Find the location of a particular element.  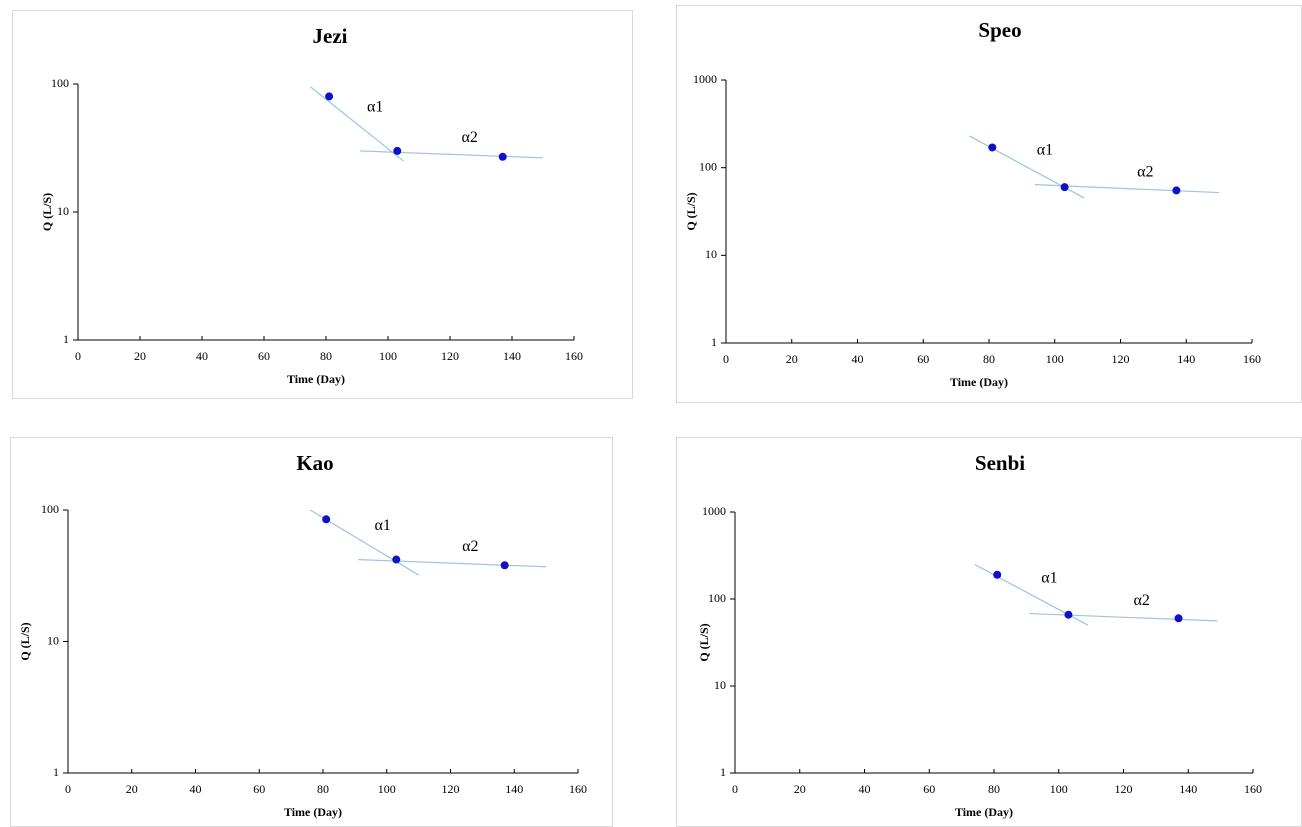

chart-title: Jezi is located at coordinates (330, 36).